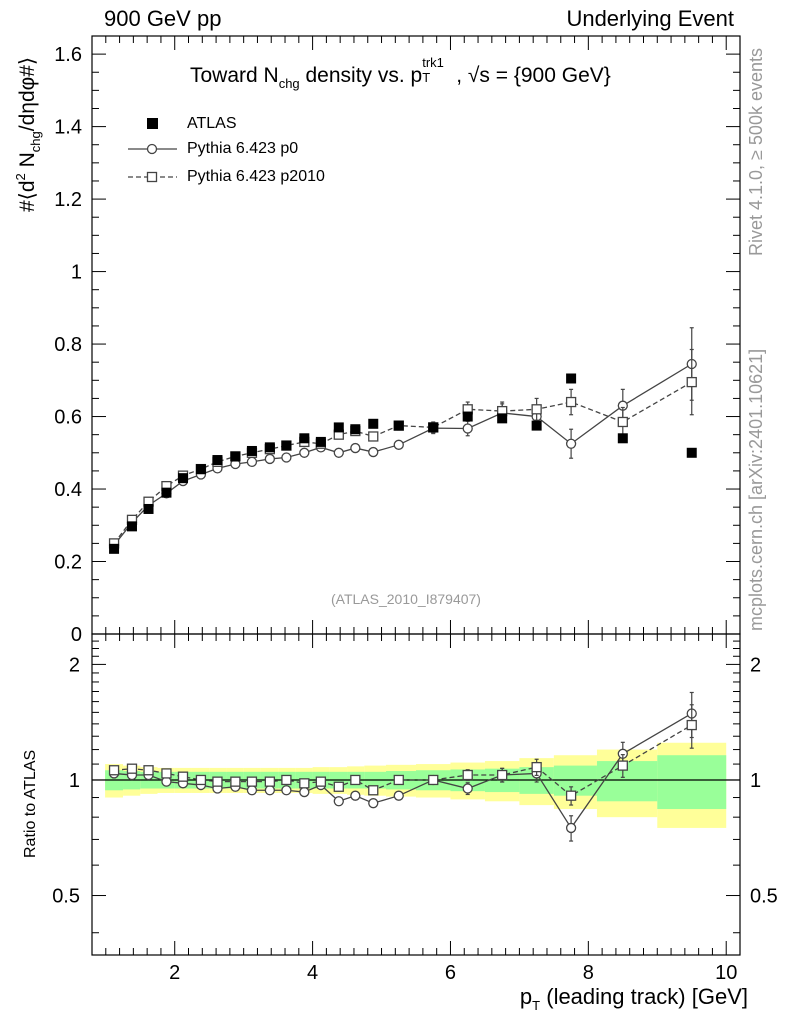 This screenshot has width=786, height=1024. Describe the element at coordinates (68, 200) in the screenshot. I see `y-tick-label: 1.2` at that location.